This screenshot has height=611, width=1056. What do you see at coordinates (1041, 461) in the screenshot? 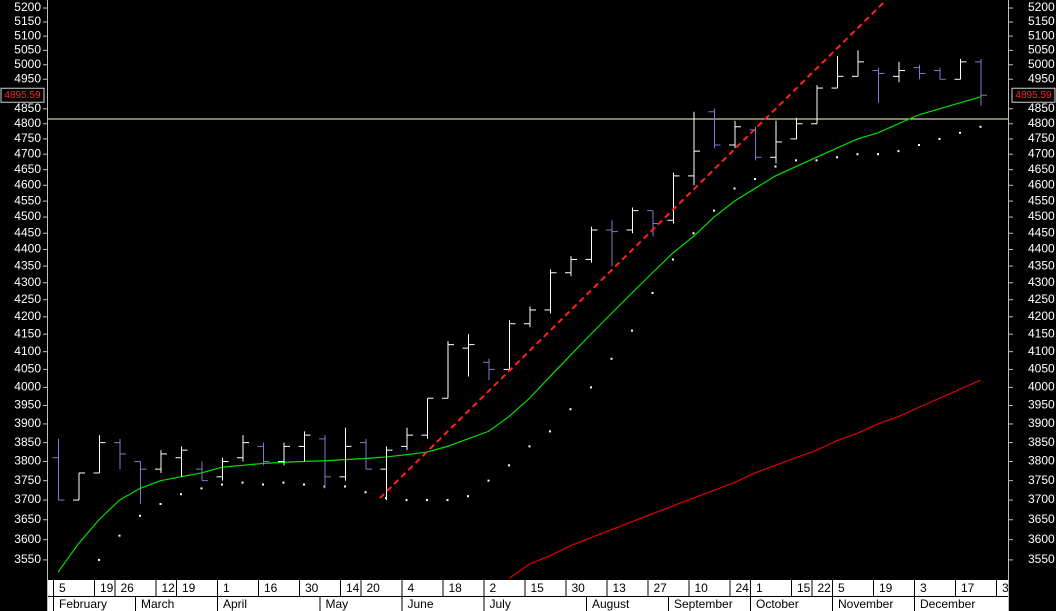
I see `y-tick-label-right: 3800` at bounding box center [1041, 461].